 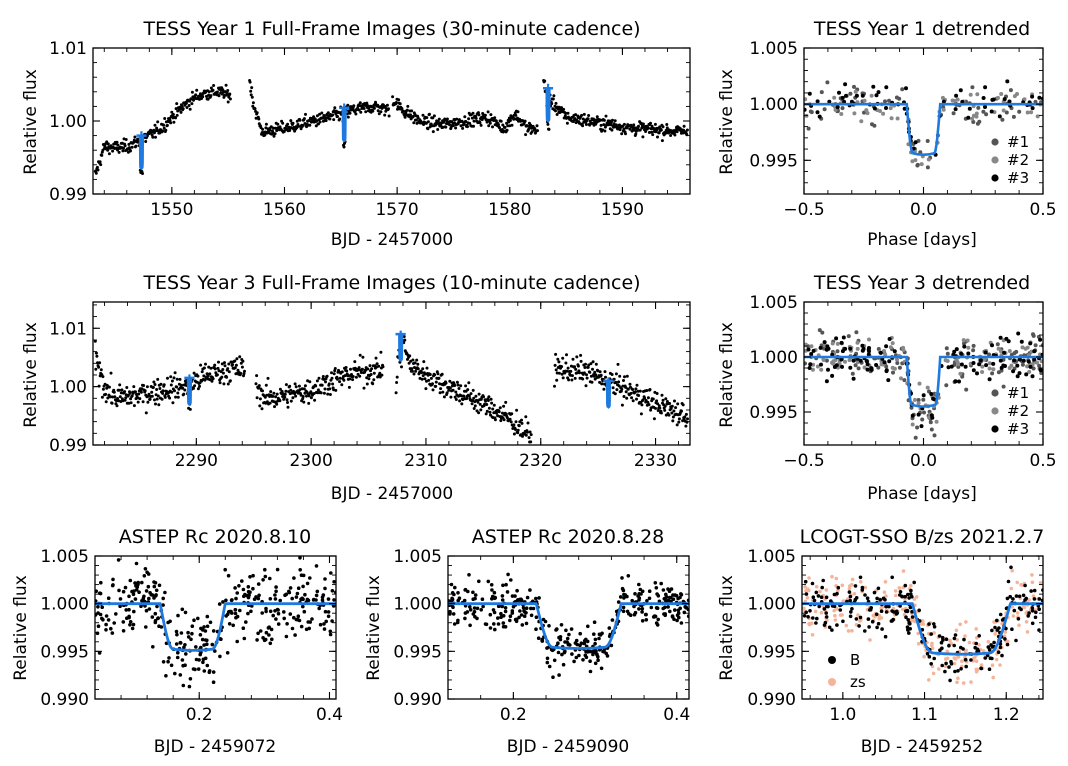 I want to click on legend-label: #3, so click(x=1018, y=178).